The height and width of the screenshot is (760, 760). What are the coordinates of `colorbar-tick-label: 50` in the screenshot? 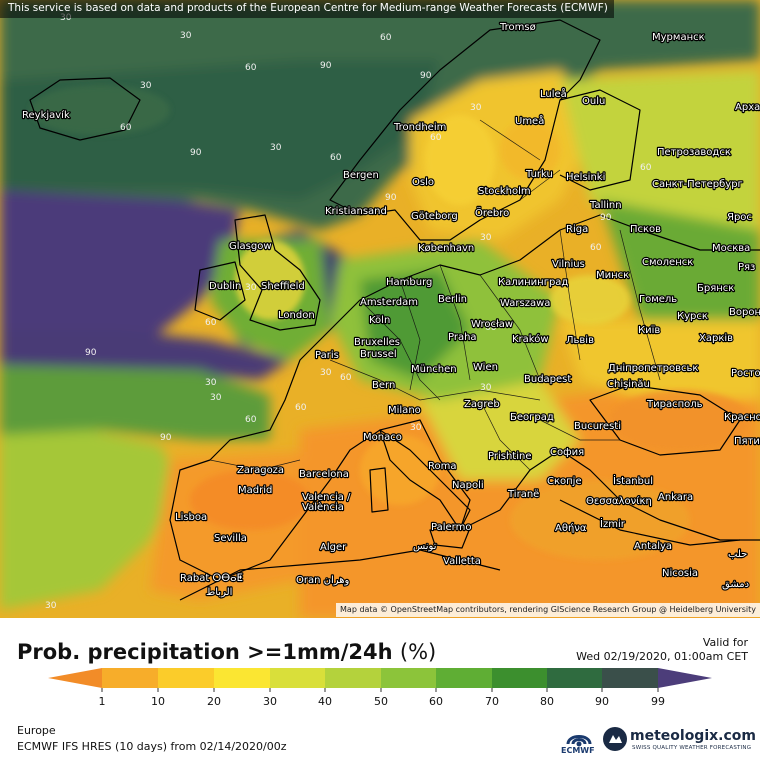 It's located at (381, 701).